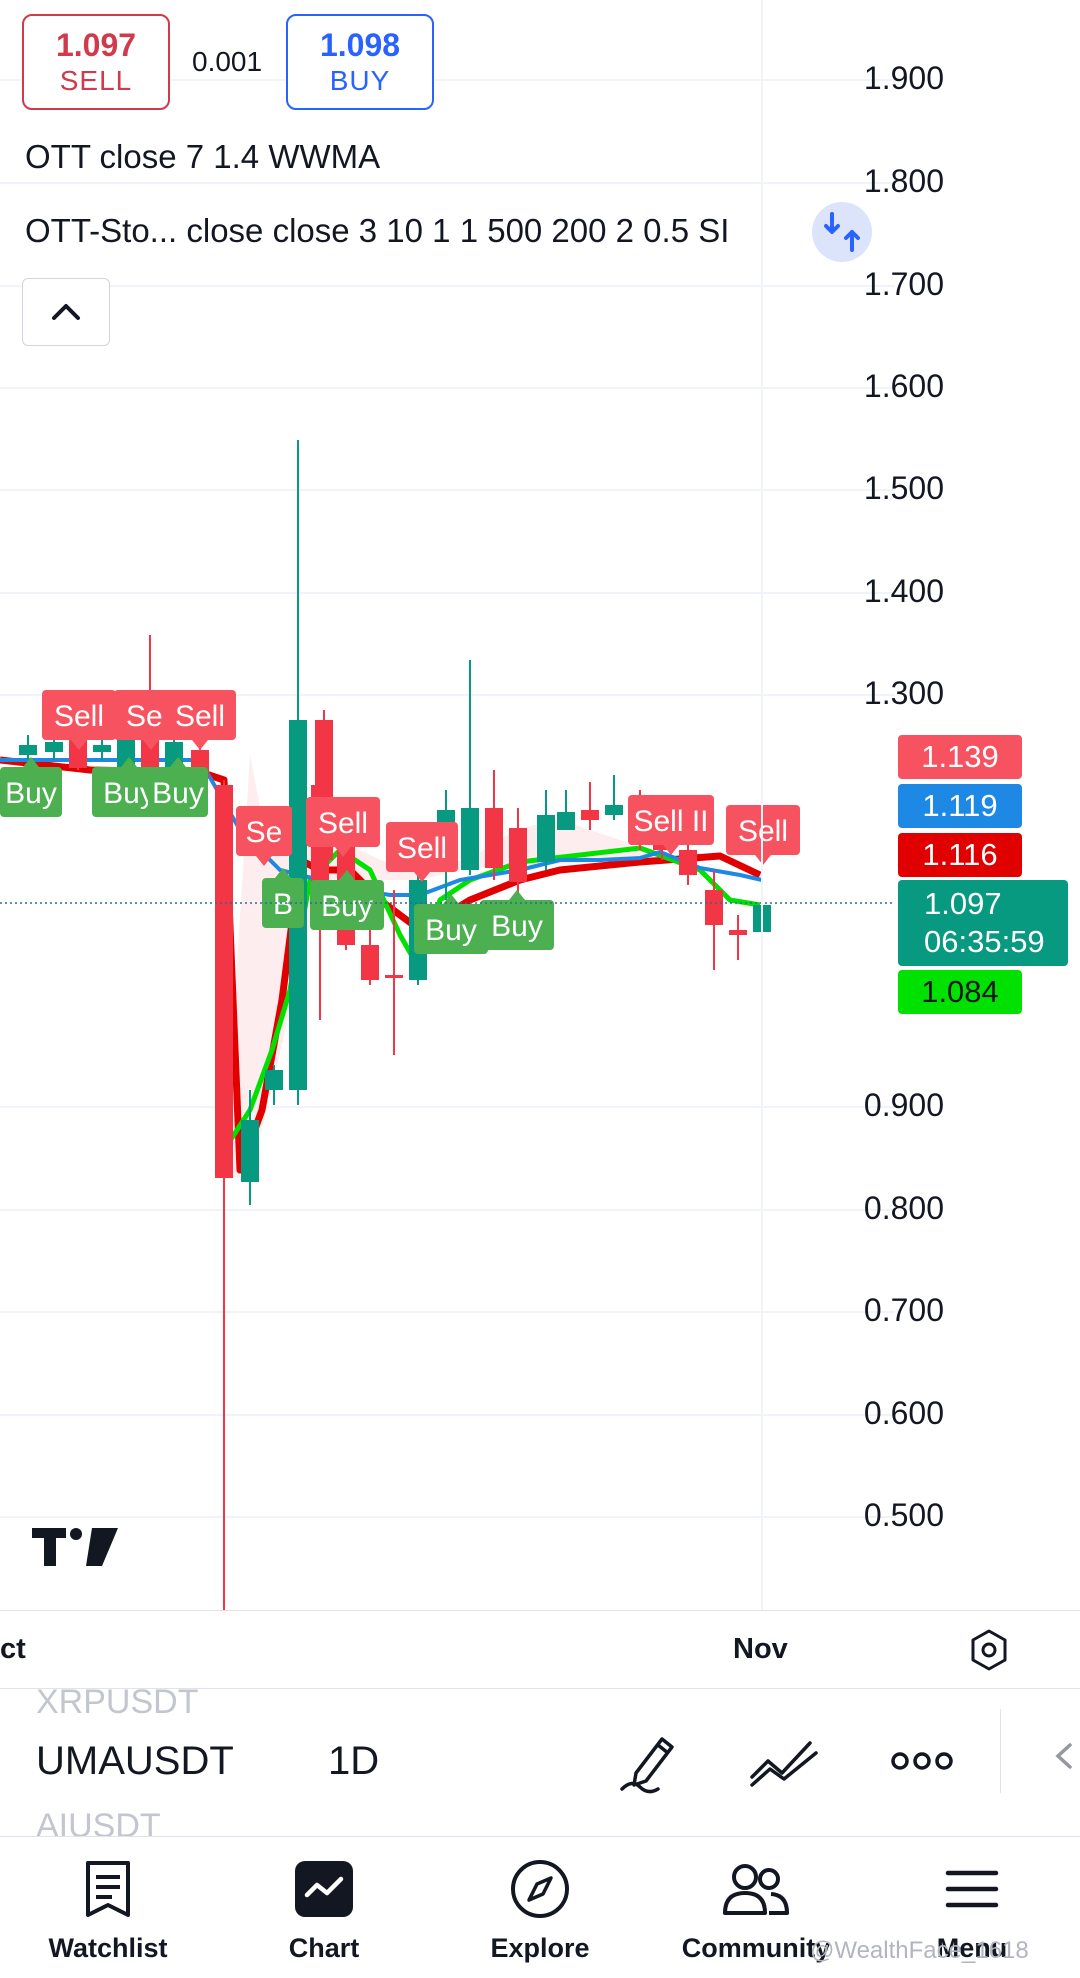  I want to click on sell-button: 1.097 SELL, so click(96, 62).